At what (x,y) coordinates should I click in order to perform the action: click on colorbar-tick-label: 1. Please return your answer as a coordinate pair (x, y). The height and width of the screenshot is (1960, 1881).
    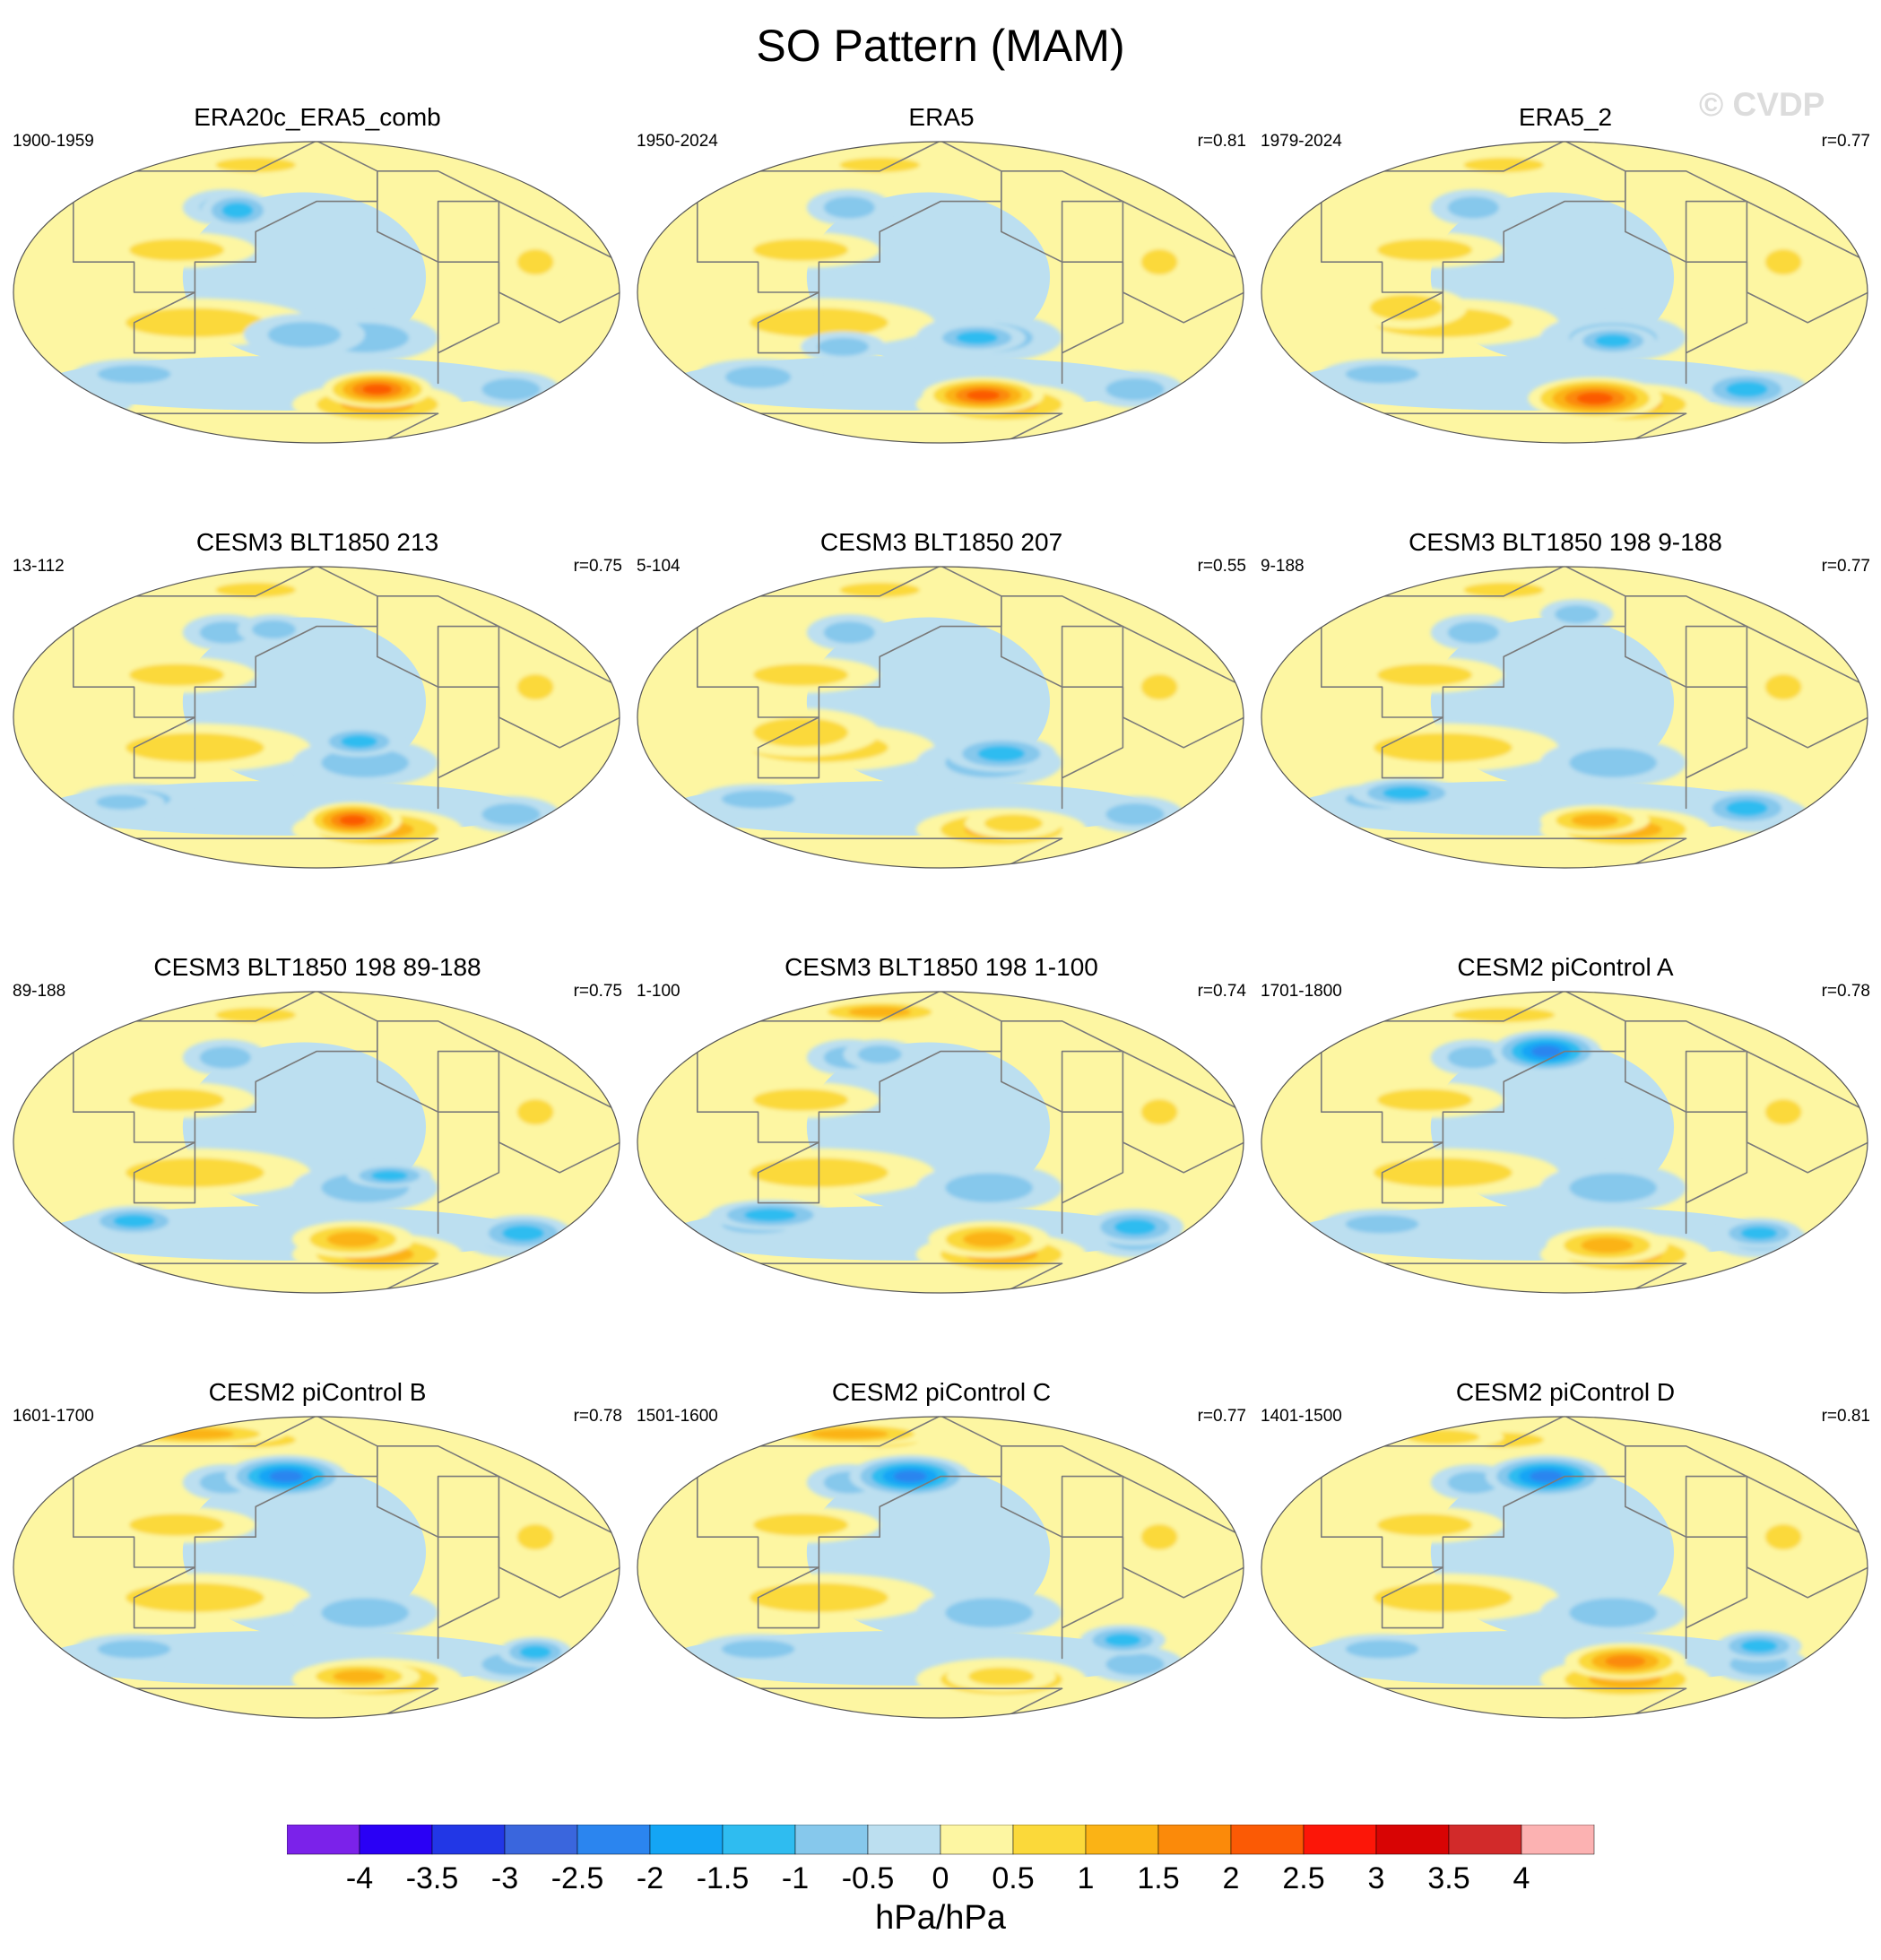
    Looking at the image, I should click on (1086, 1878).